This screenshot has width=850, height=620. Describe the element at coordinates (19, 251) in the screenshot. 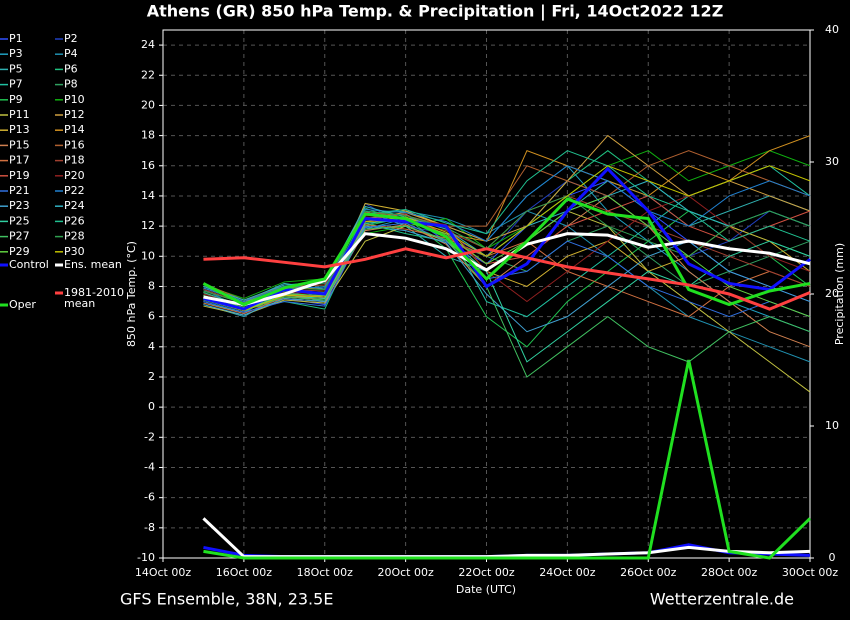

I see `legend-label: P29` at that location.